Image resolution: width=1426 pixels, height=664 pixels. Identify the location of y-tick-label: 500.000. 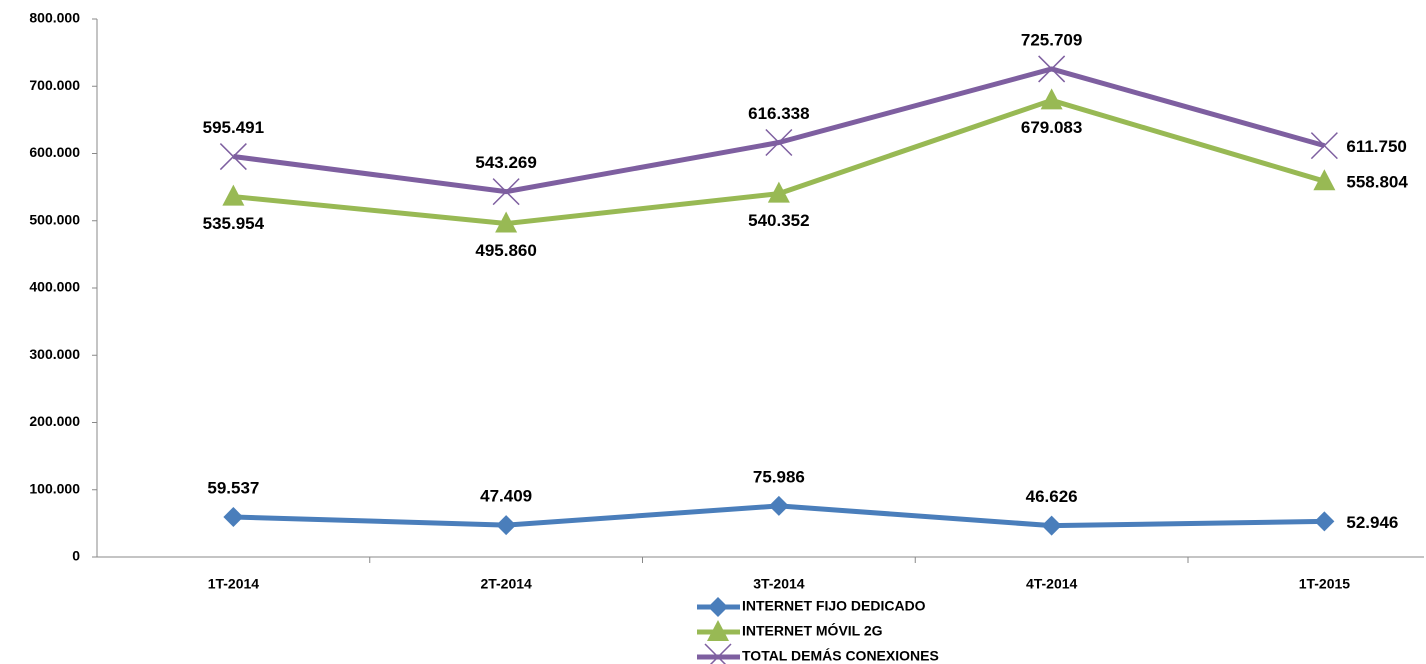
(54, 219).